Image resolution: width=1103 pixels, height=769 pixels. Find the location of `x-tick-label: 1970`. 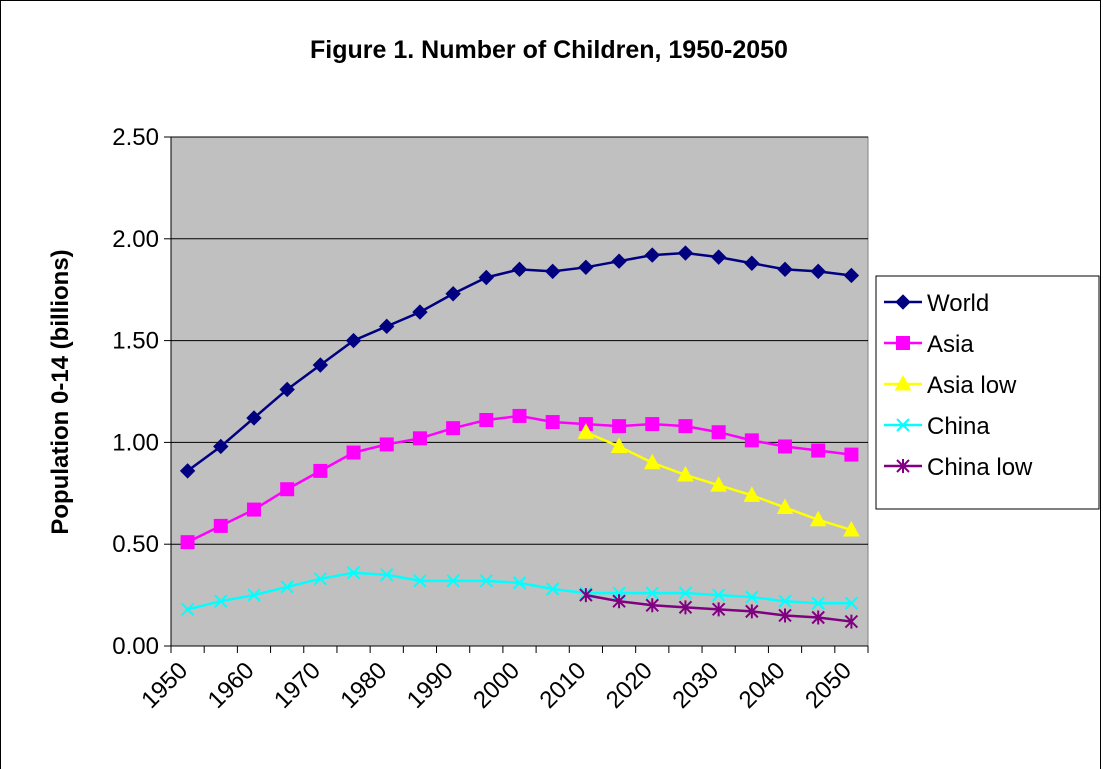

x-tick-label: 1970 is located at coordinates (297, 685).